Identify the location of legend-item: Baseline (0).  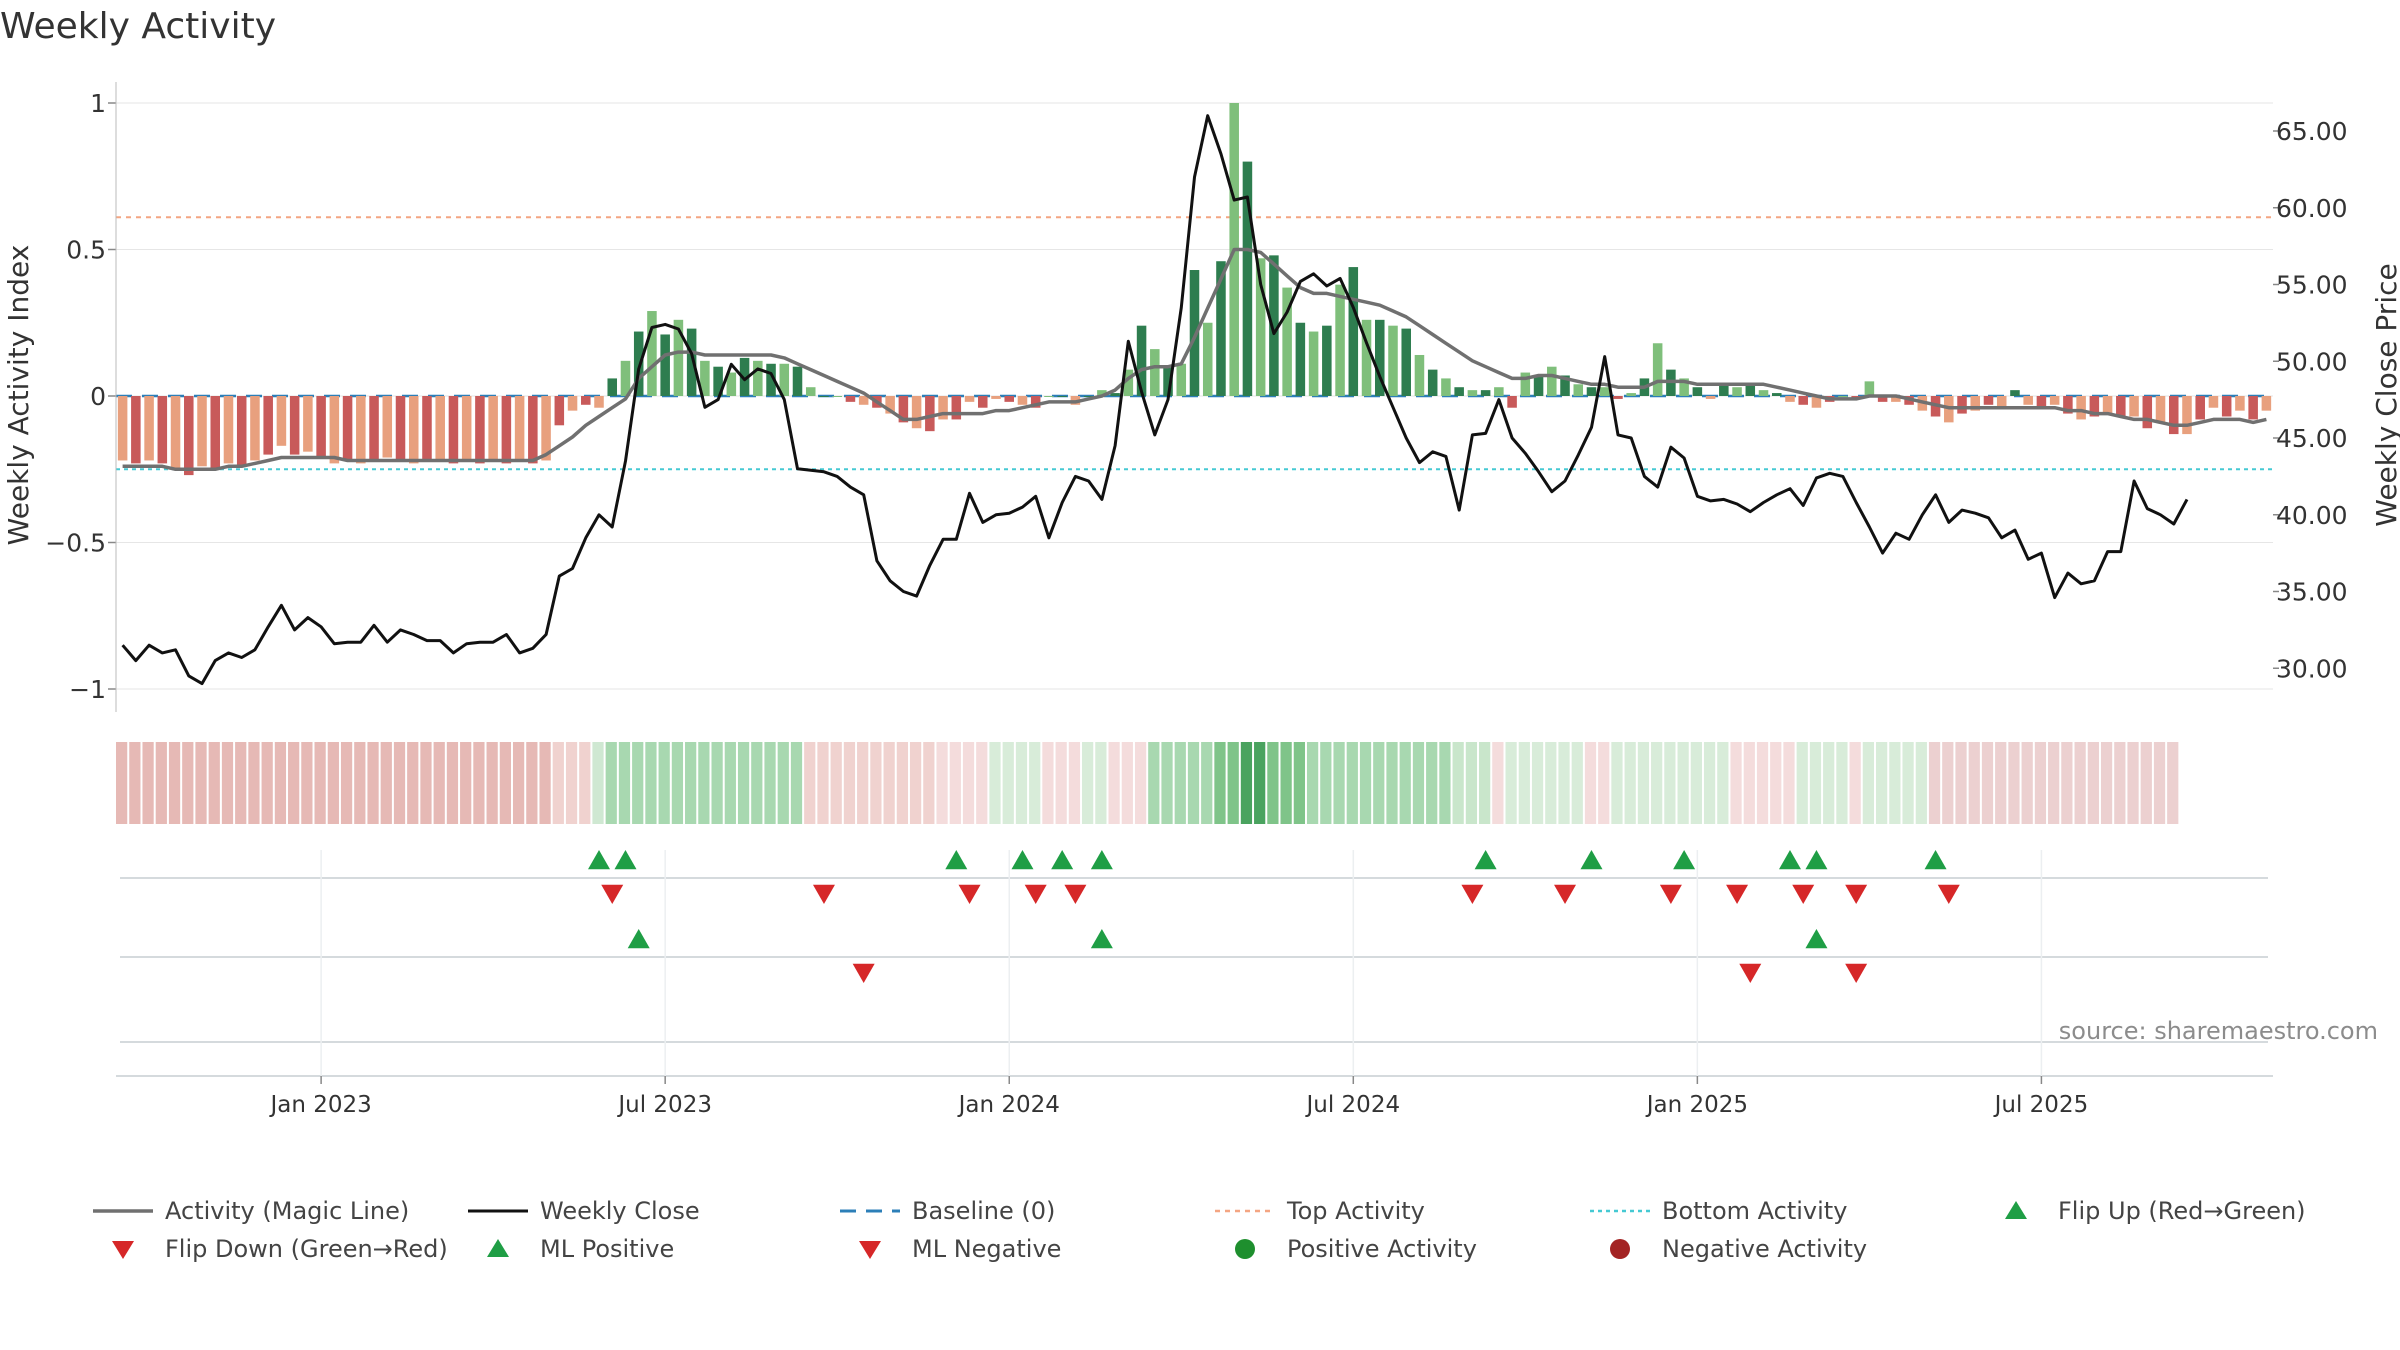
(946, 1211).